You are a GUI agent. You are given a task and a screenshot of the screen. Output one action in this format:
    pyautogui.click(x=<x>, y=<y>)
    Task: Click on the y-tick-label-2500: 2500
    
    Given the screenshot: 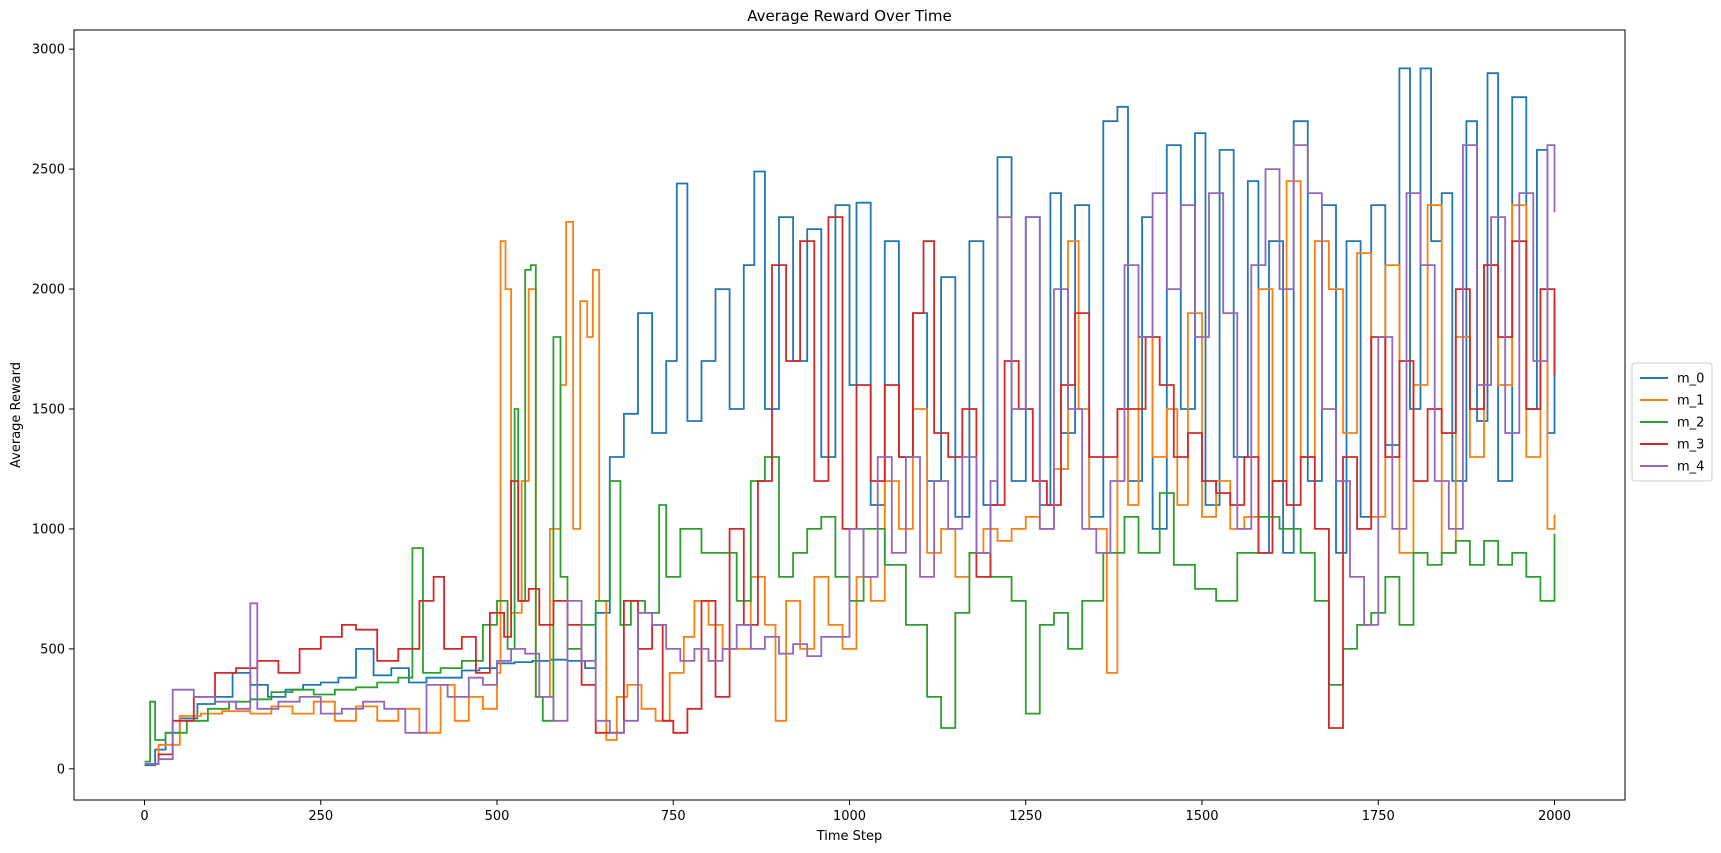 What is the action you would take?
    pyautogui.click(x=48, y=170)
    